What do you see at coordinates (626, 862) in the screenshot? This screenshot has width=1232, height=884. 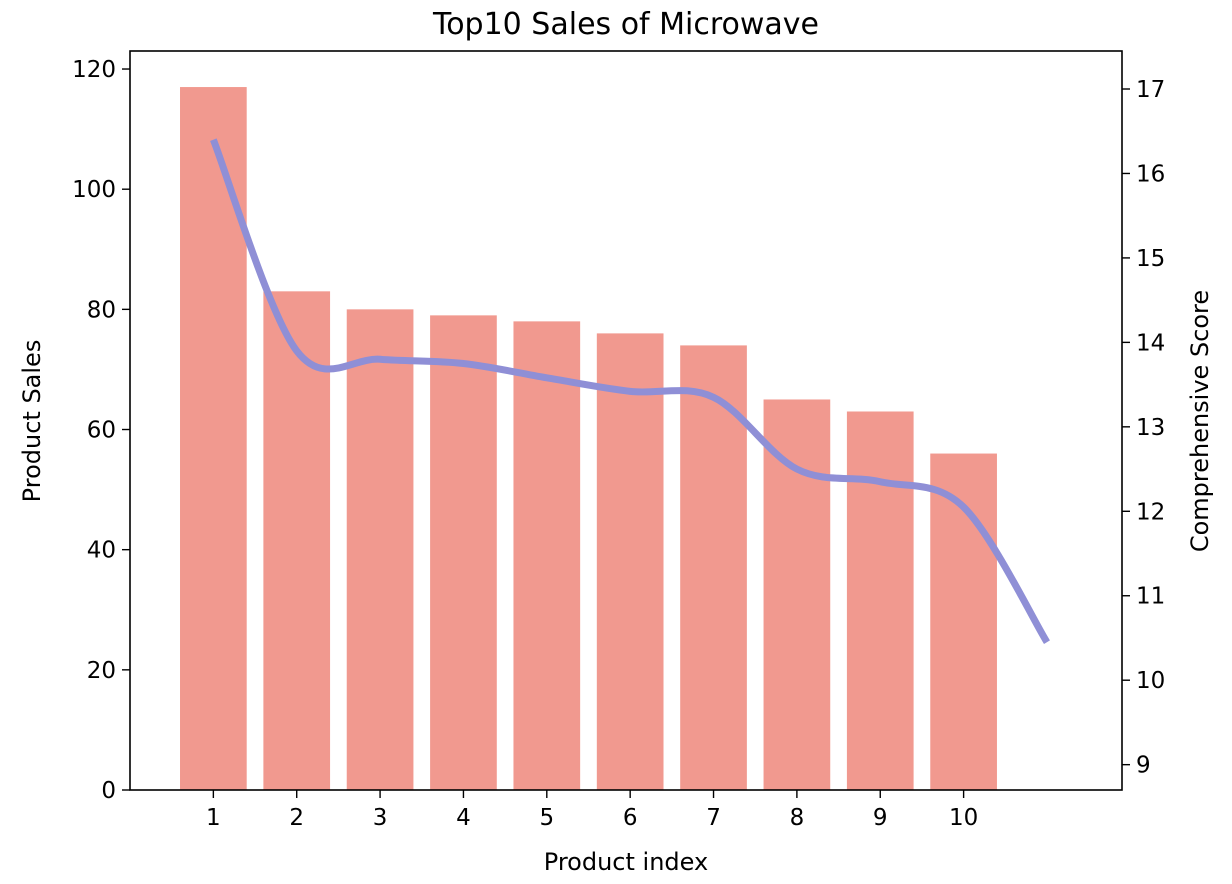 I see `x-axis-label: Product index` at bounding box center [626, 862].